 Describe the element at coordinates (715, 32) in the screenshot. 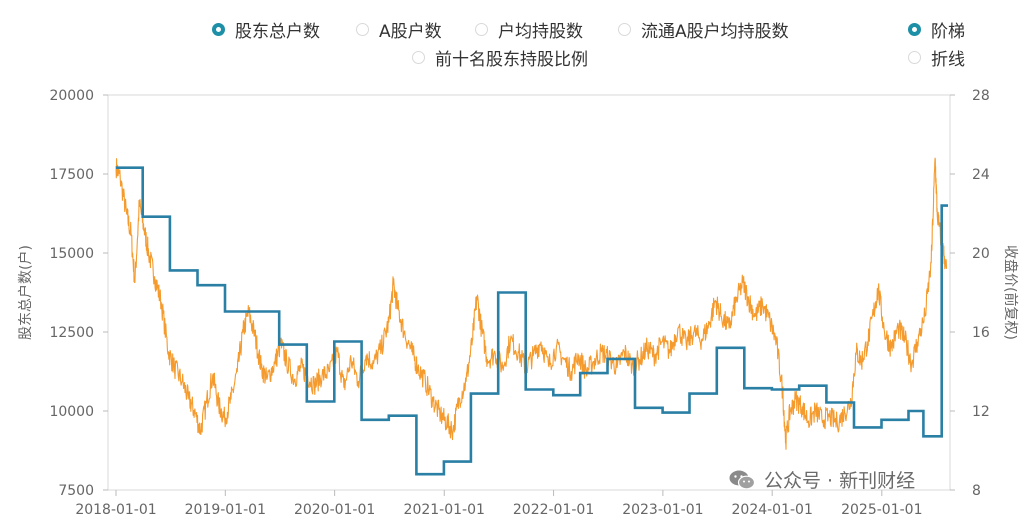

I see `legend-label: 流通A股户均持股数` at that location.